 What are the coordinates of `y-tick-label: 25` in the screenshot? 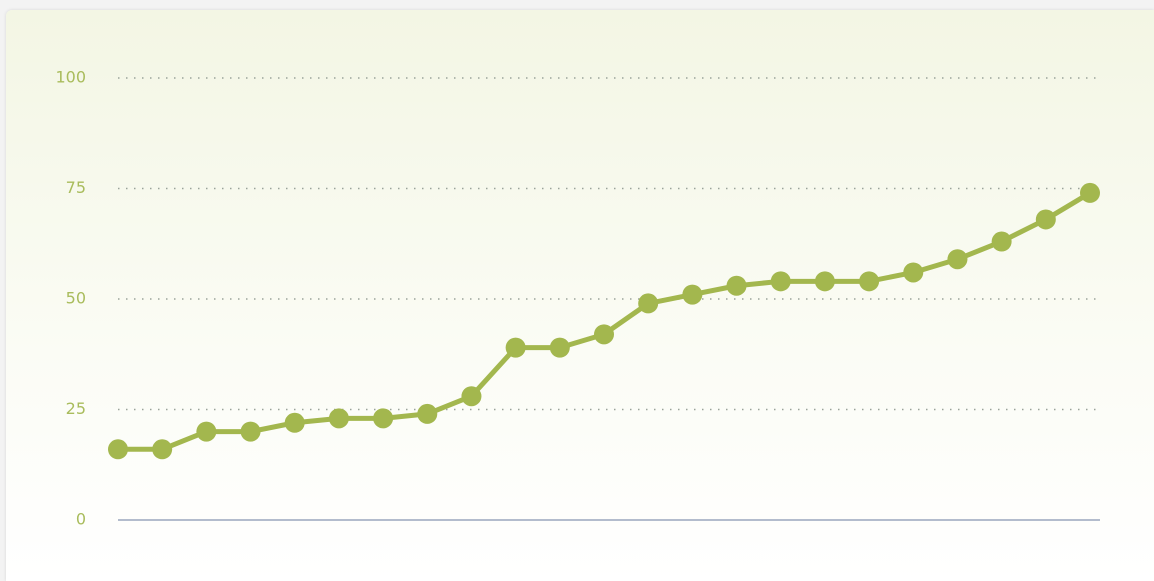 It's located at (76, 408).